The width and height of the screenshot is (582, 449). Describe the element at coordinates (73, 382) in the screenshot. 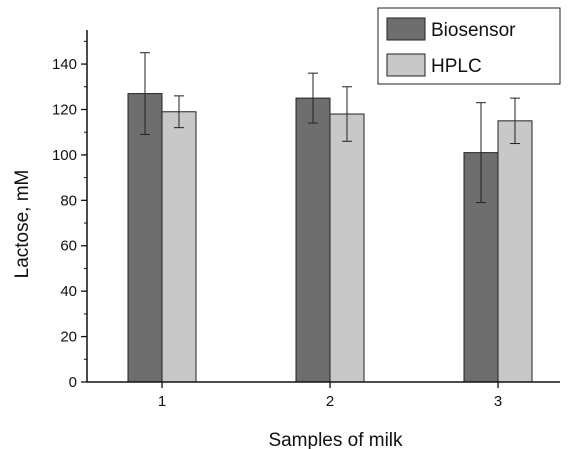

I see `y-tick-label: 0` at that location.